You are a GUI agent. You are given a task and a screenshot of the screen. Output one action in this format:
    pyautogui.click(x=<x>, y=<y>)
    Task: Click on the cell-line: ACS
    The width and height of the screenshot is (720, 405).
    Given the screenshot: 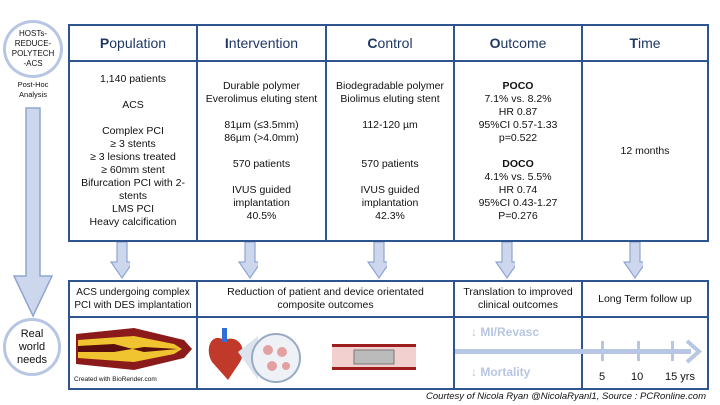 What is the action you would take?
    pyautogui.click(x=133, y=105)
    